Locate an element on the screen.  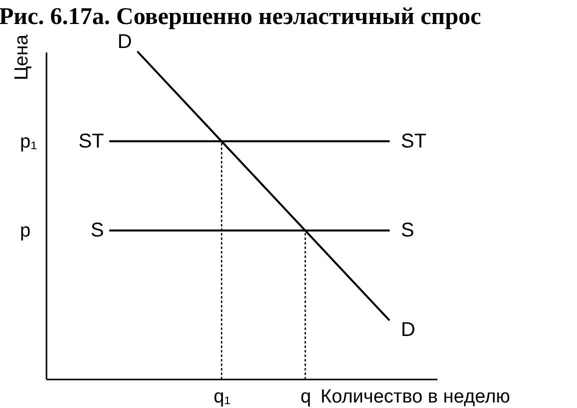
x-axis-title: Количество в неделю is located at coordinates (415, 397).